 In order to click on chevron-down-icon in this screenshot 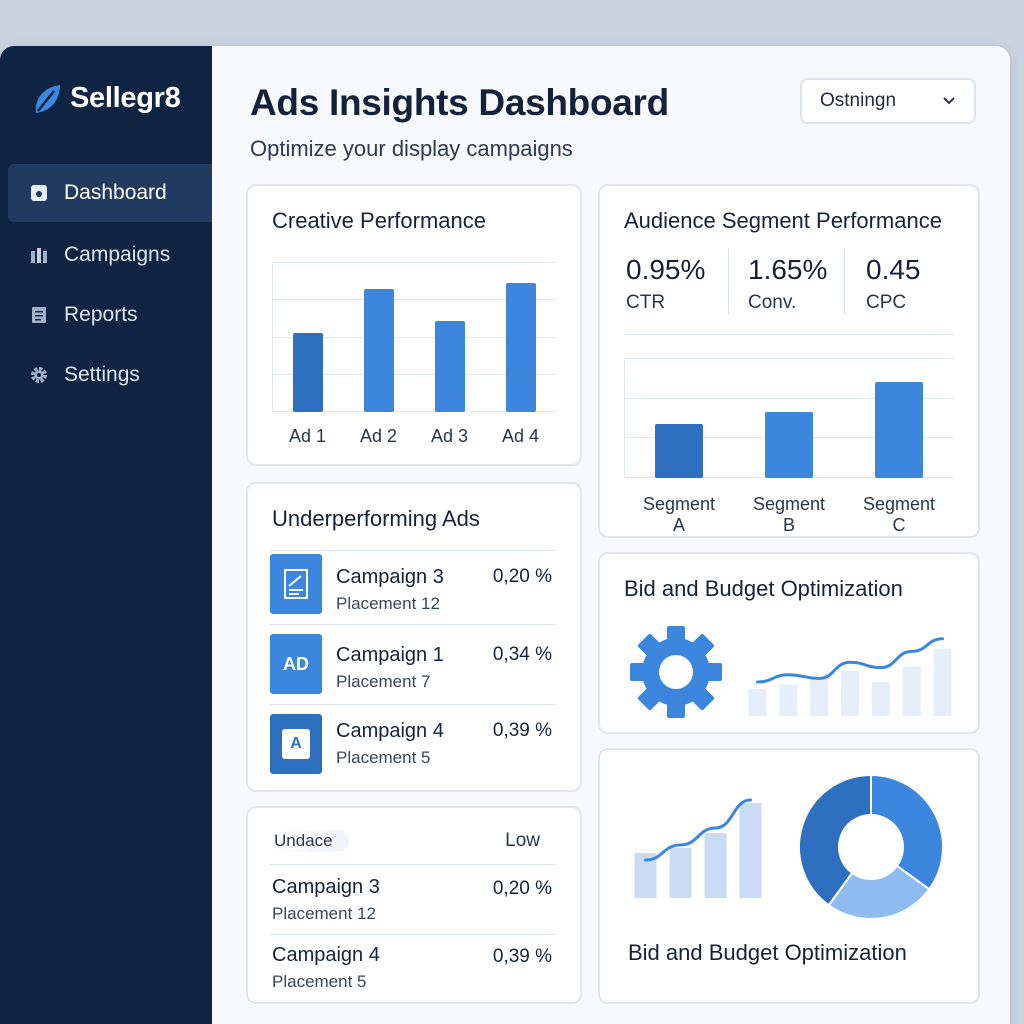, I will do `click(949, 101)`.